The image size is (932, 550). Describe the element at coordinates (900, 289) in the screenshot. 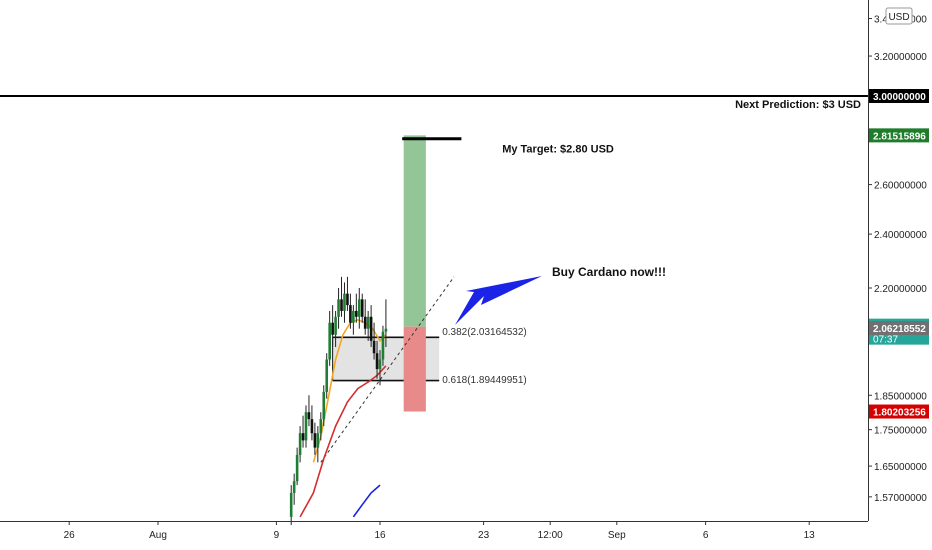

I see `y-tick-label: 2.20000000` at that location.